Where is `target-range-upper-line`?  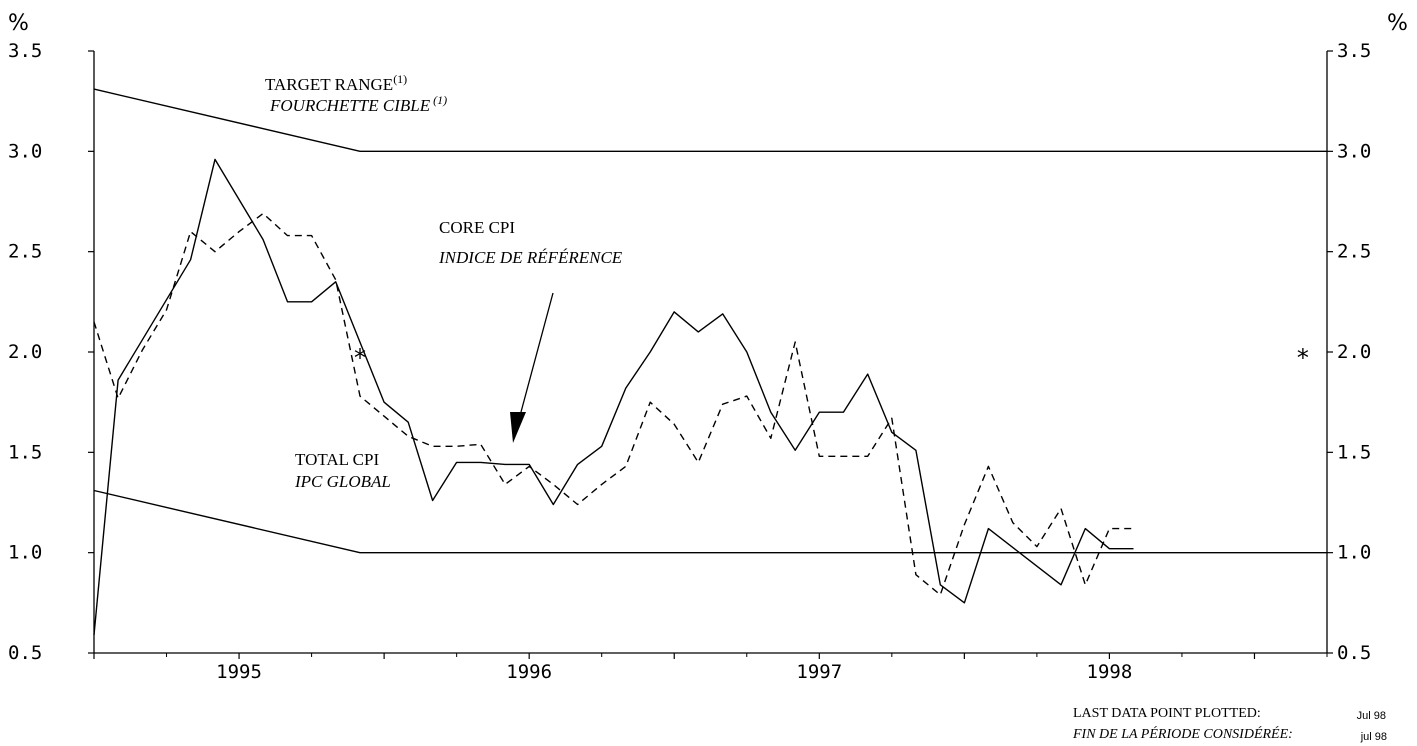
target-range-upper-line is located at coordinates (710, 120).